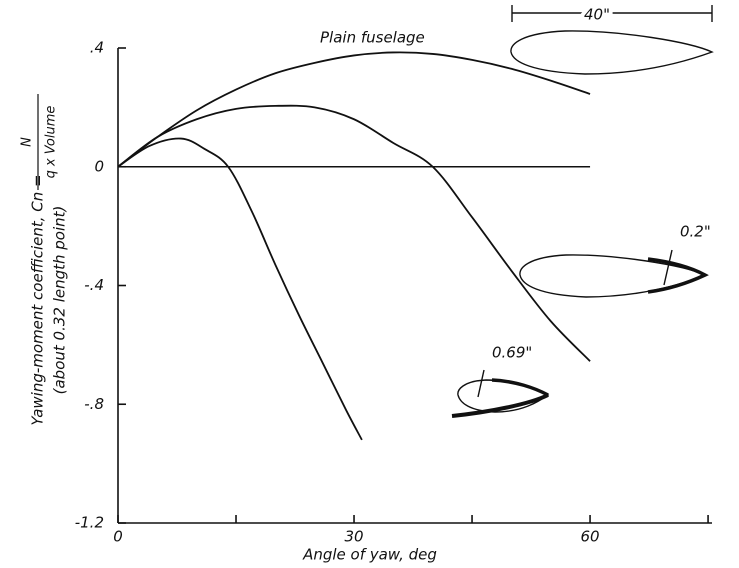 The width and height of the screenshot is (739, 568). I want to click on series-label: Plain fuselage, so click(372, 38).